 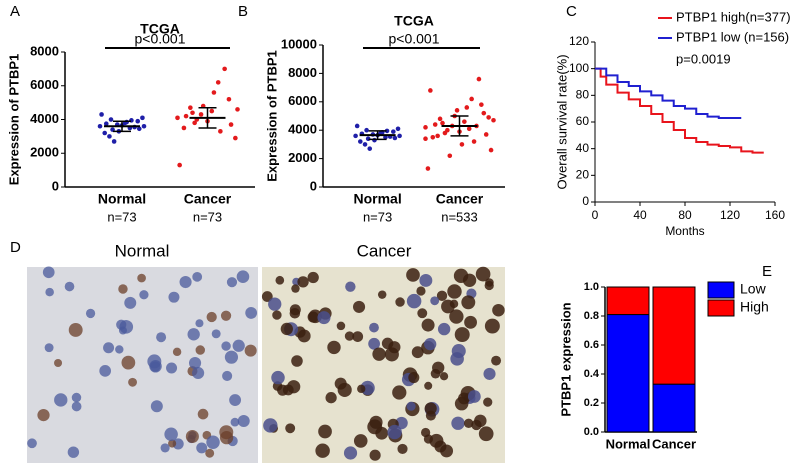 I want to click on y-tick-label: 0.4, so click(x=592, y=374).